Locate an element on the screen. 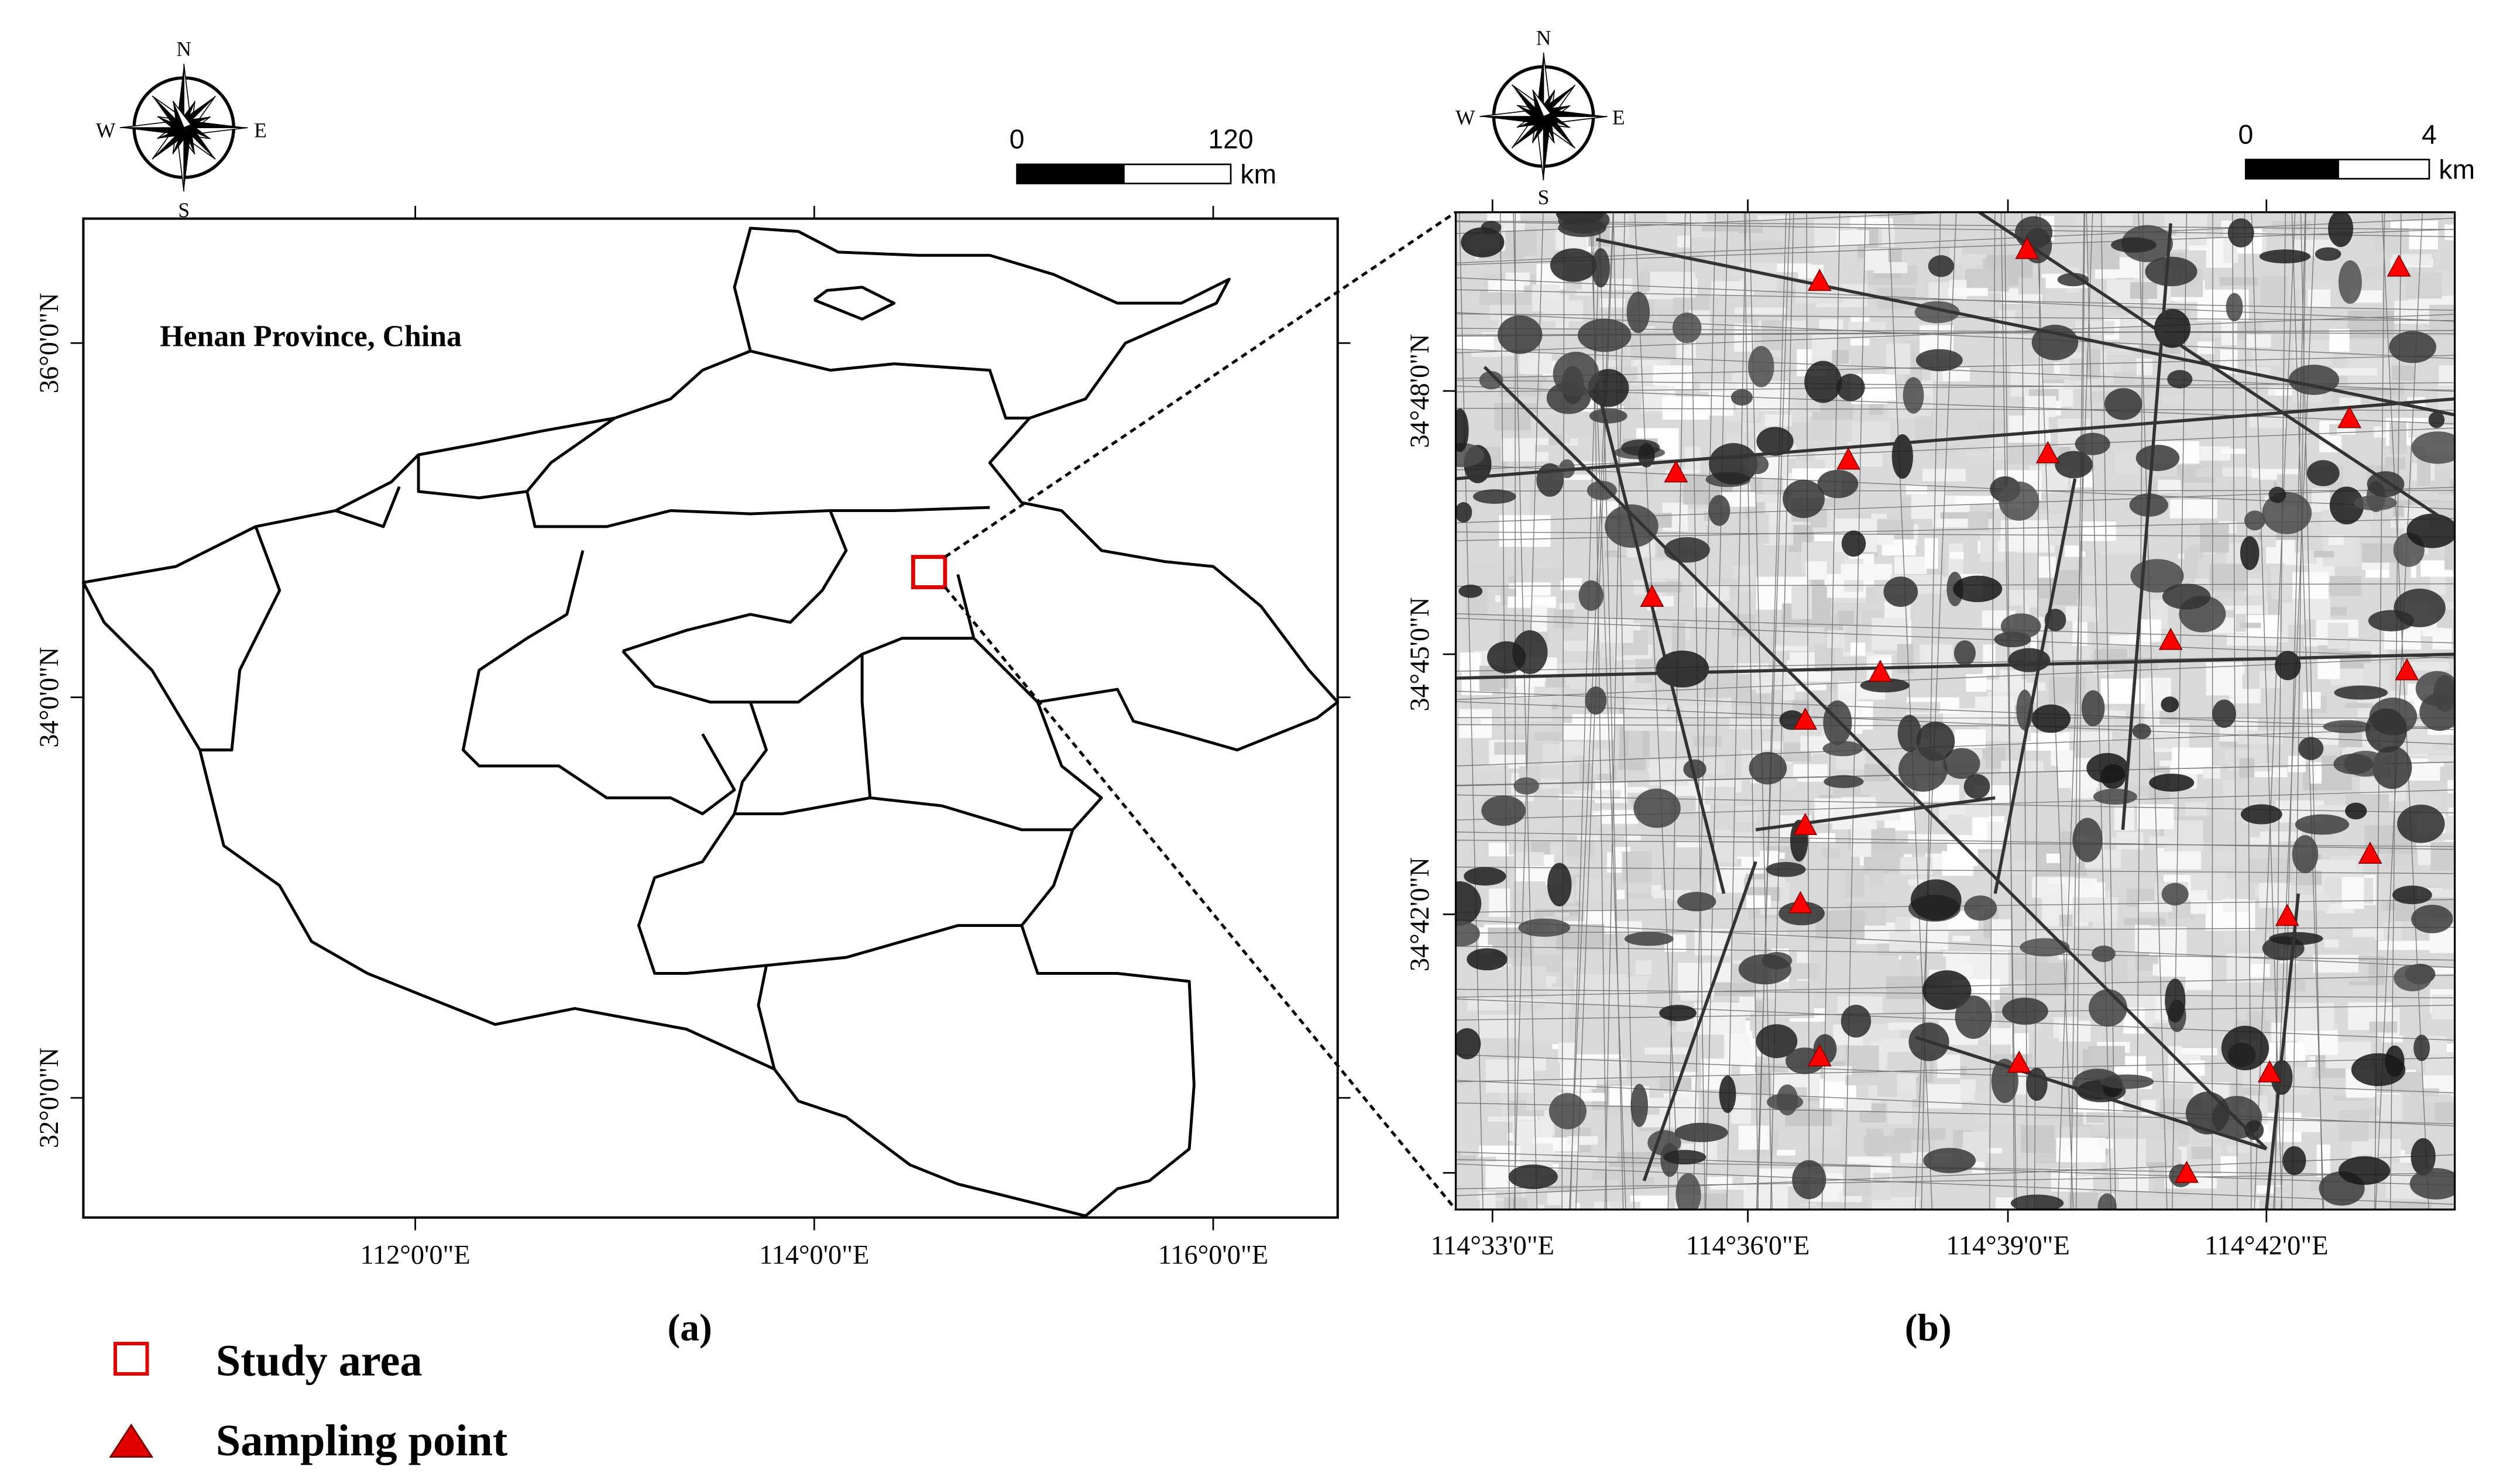 Image resolution: width=2503 pixels, height=1484 pixels. lon-label: 112°0'0"E is located at coordinates (415, 1255).